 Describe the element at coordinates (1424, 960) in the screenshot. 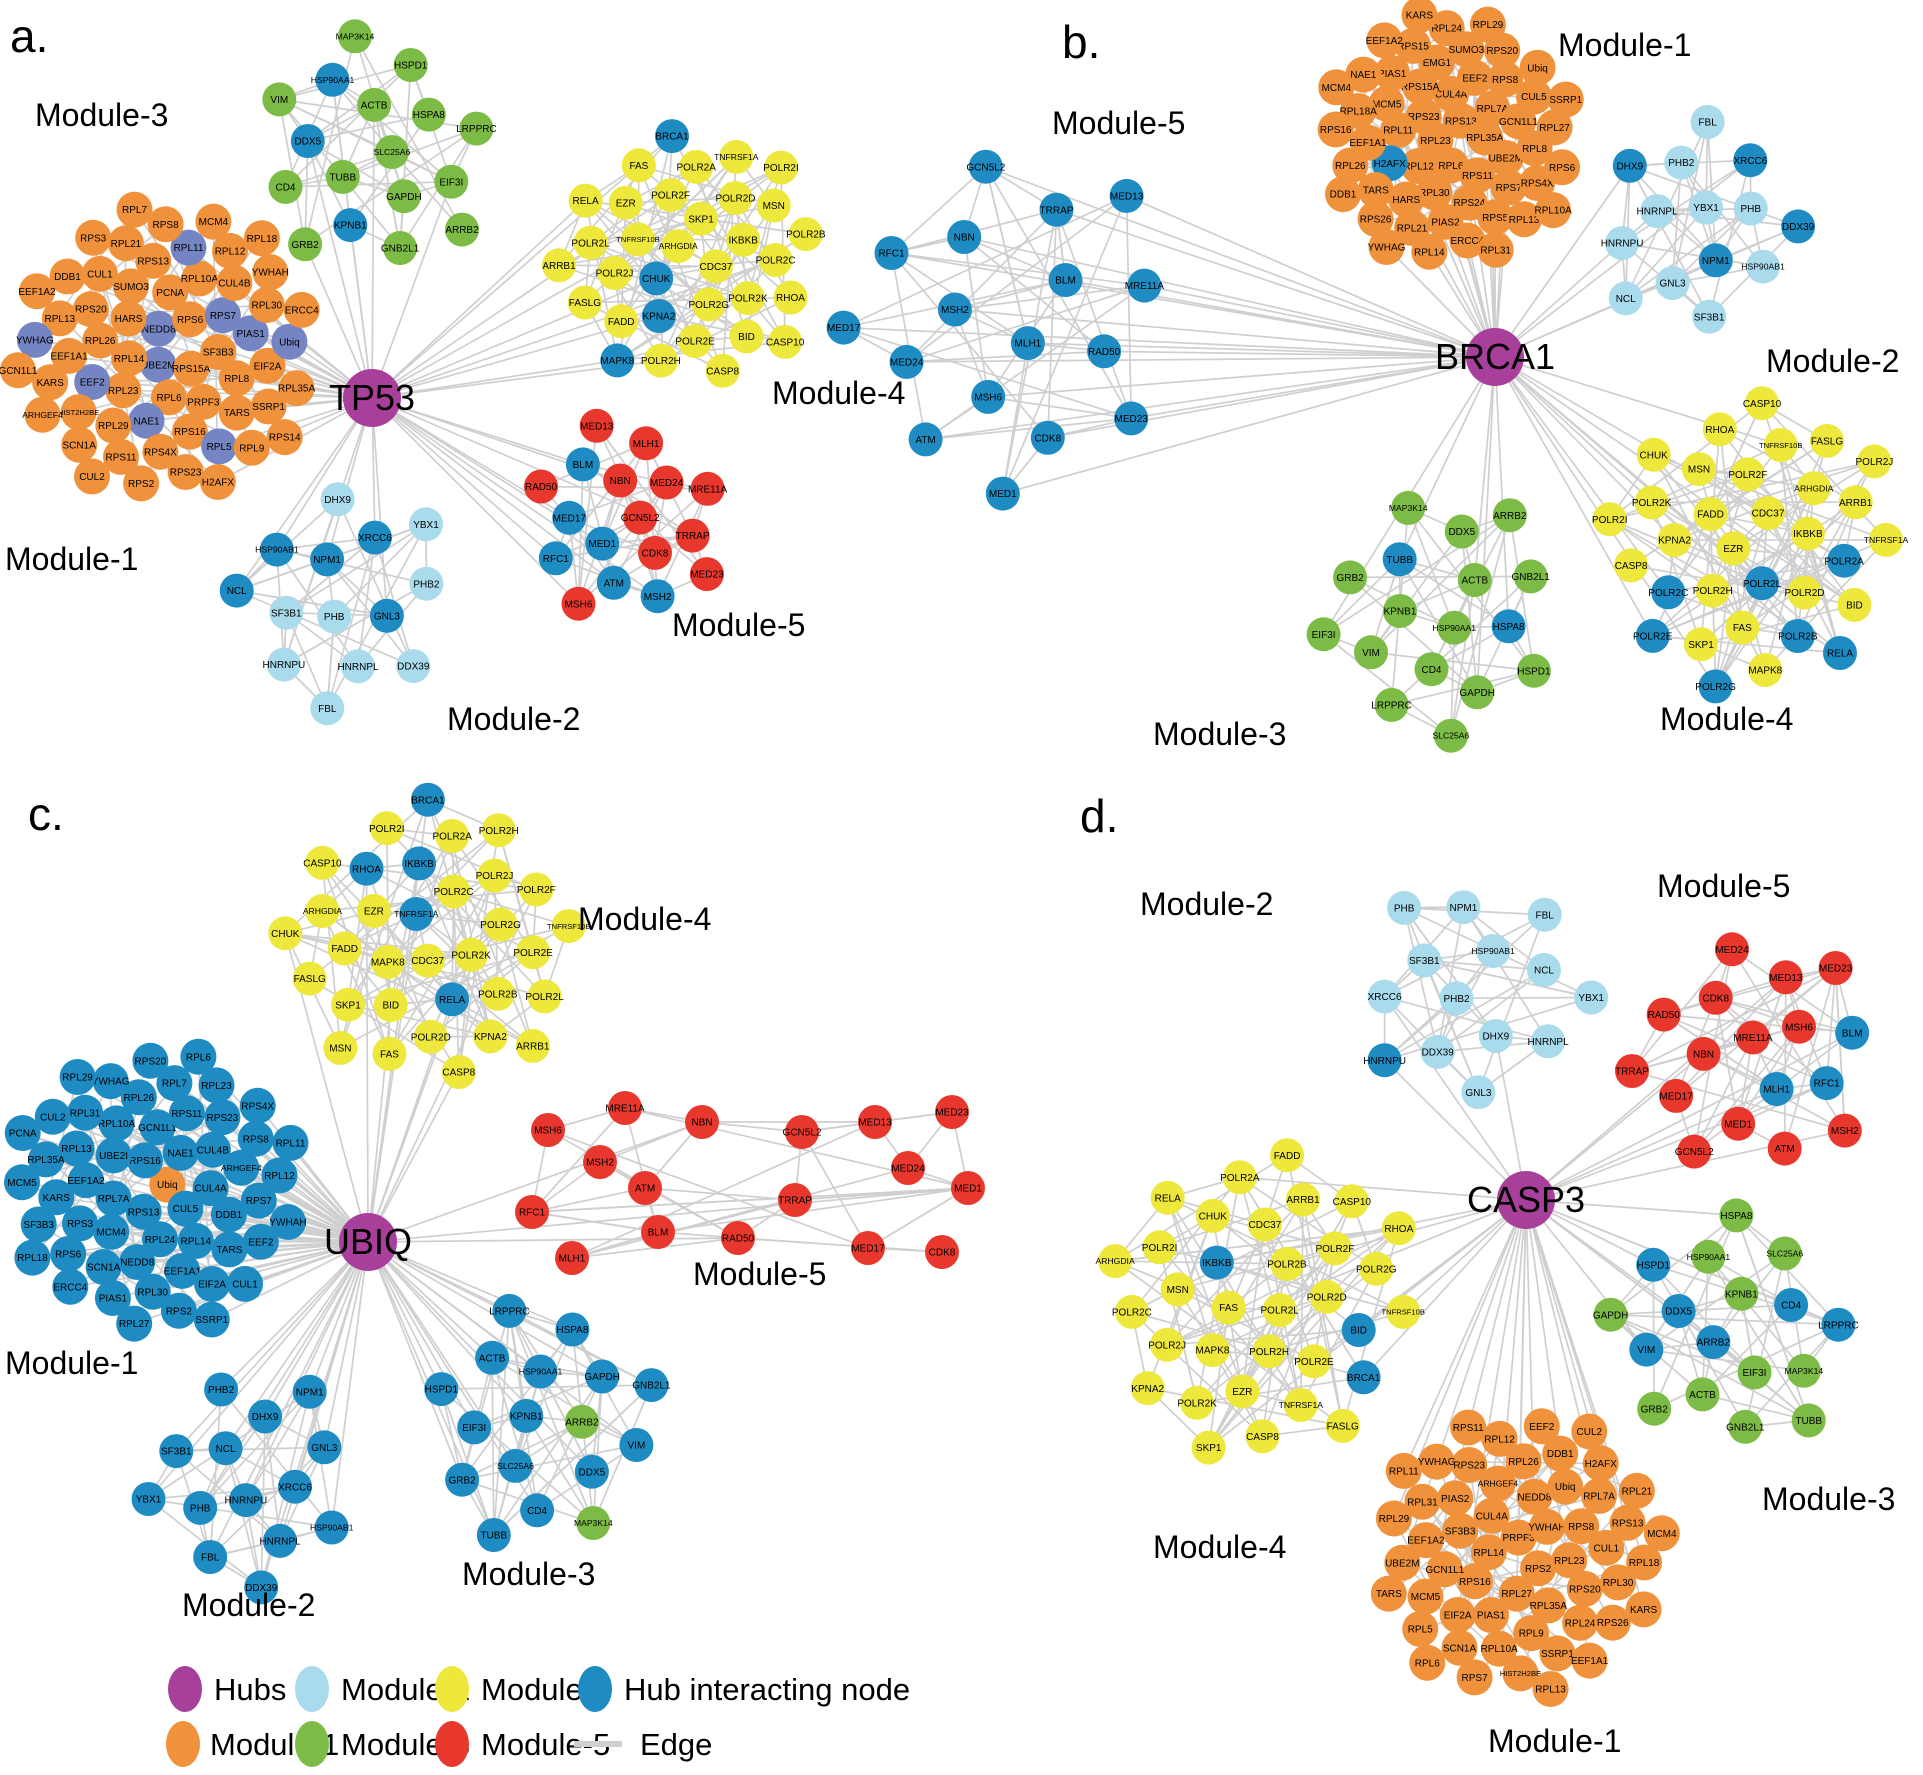

I see `node-SF3B1` at that location.